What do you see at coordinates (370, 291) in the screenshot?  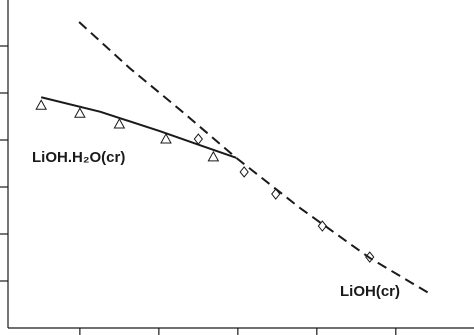 I see `annotation: LiOH(cr)` at bounding box center [370, 291].